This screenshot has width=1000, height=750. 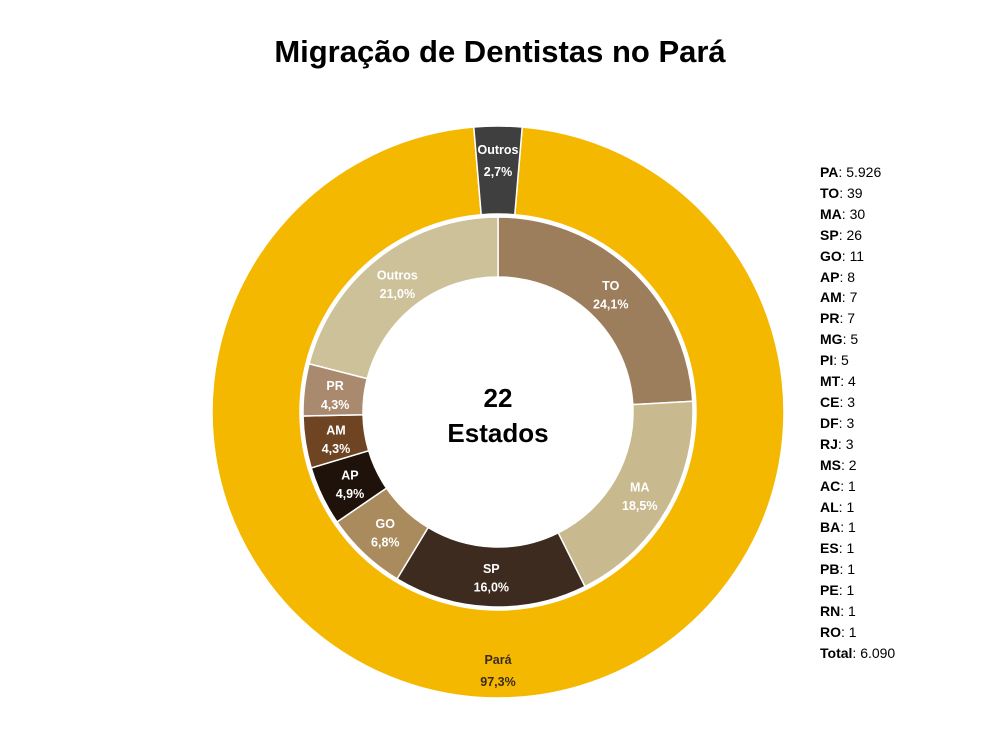 I want to click on legend-row-pe: PE: 1, so click(x=857, y=590).